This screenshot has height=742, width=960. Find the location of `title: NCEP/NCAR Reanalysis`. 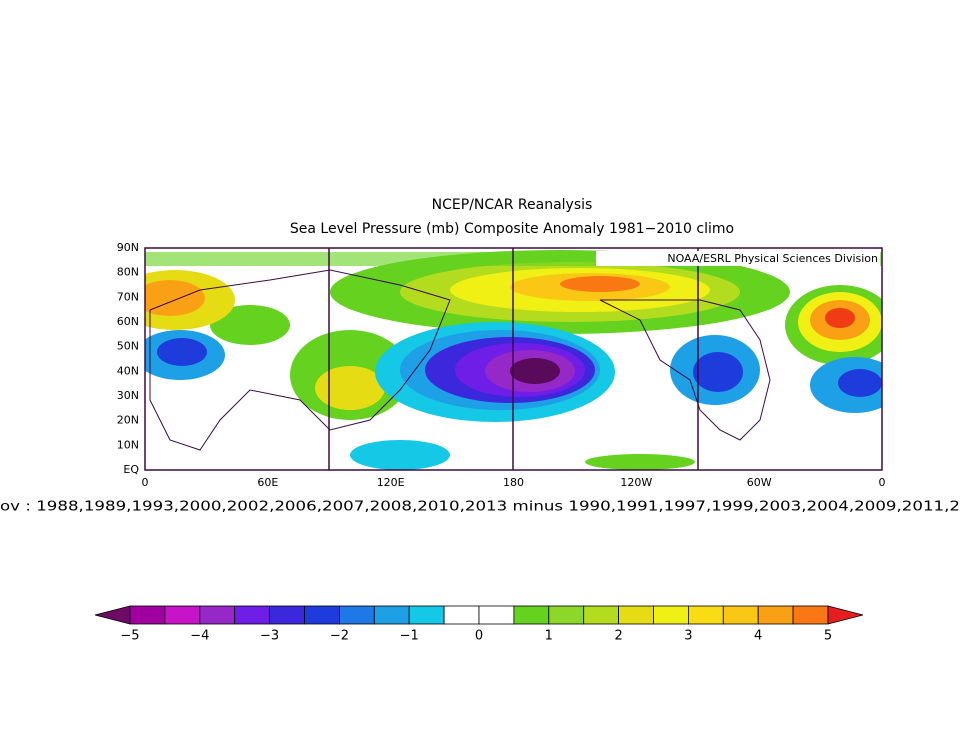

title: NCEP/NCAR Reanalysis is located at coordinates (512, 205).